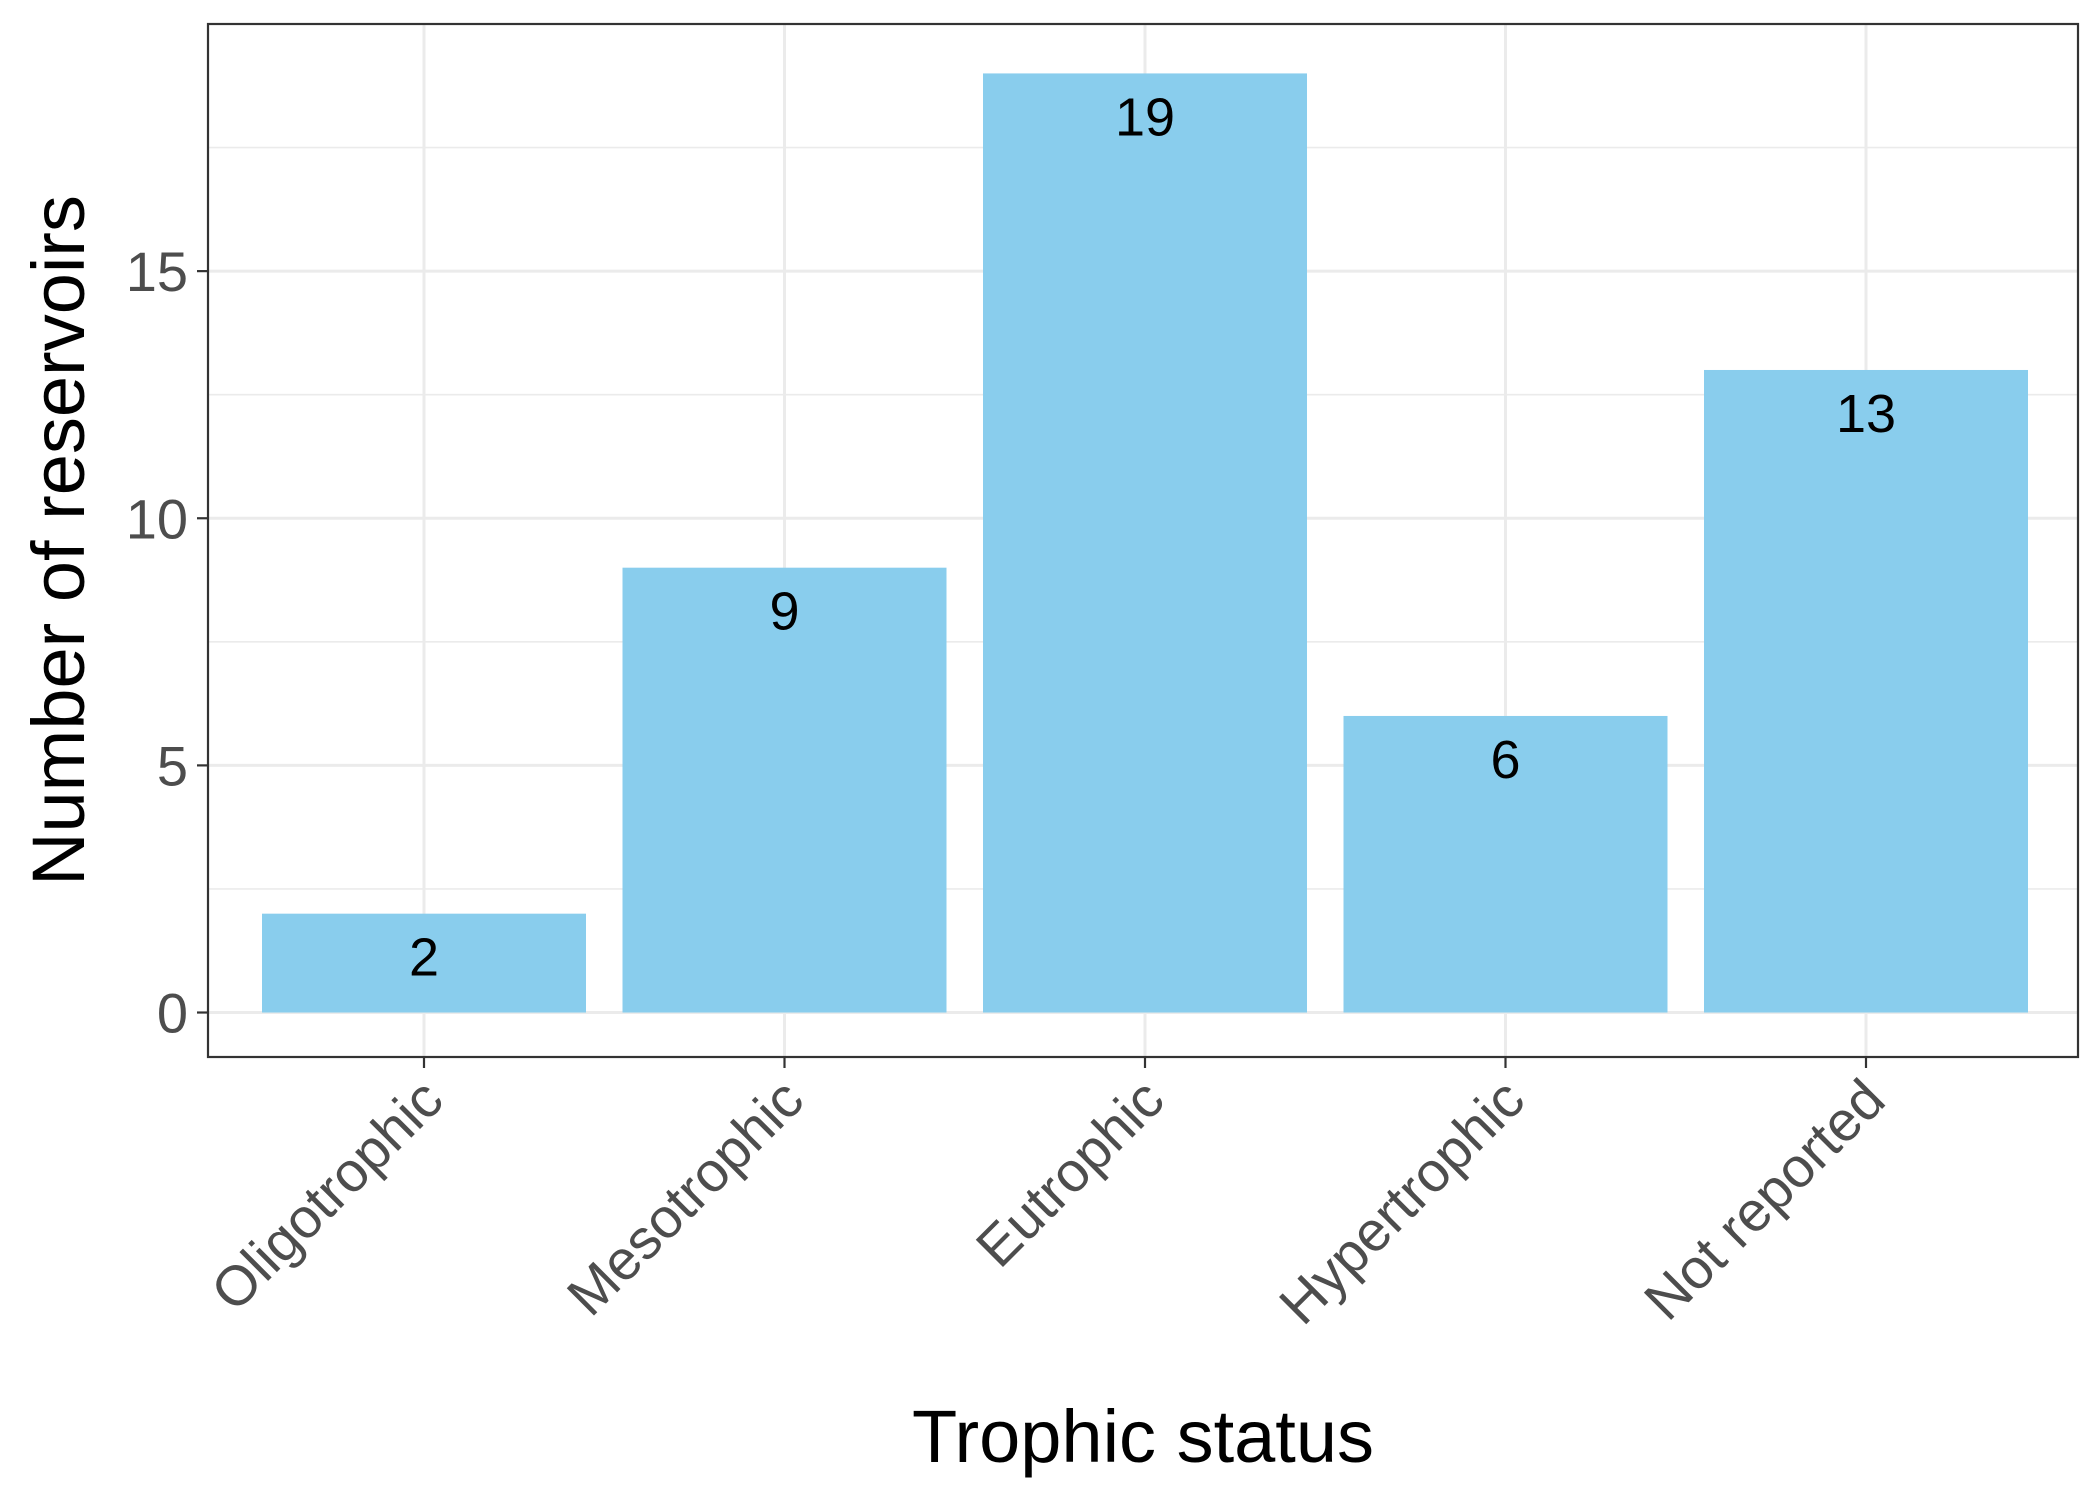  I want to click on y-axis-title: Number of reservoirs, so click(58, 540).